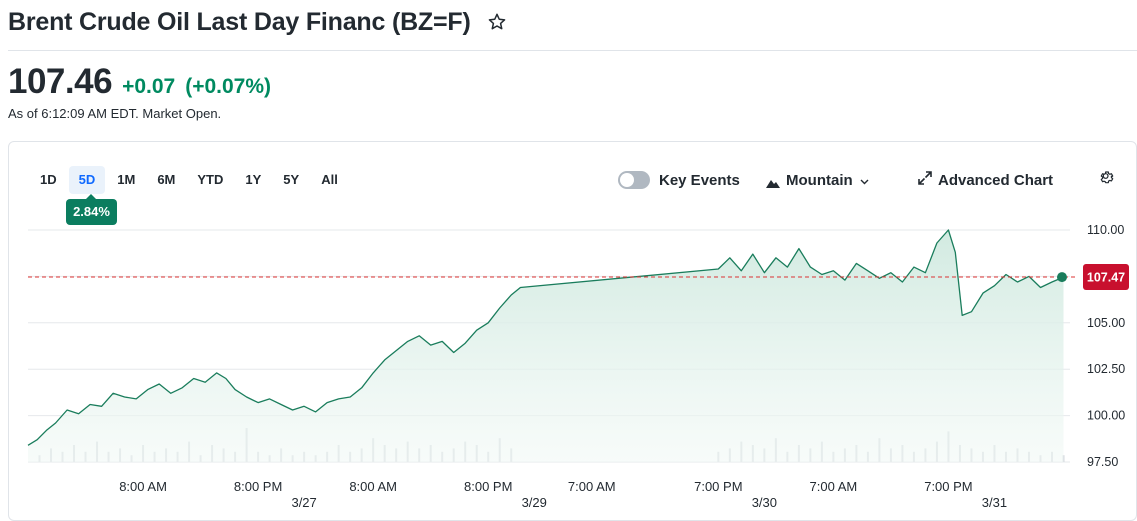 Image resolution: width=1137 pixels, height=521 pixels. Describe the element at coordinates (1106, 369) in the screenshot. I see `y-tick-label: 102.50` at that location.